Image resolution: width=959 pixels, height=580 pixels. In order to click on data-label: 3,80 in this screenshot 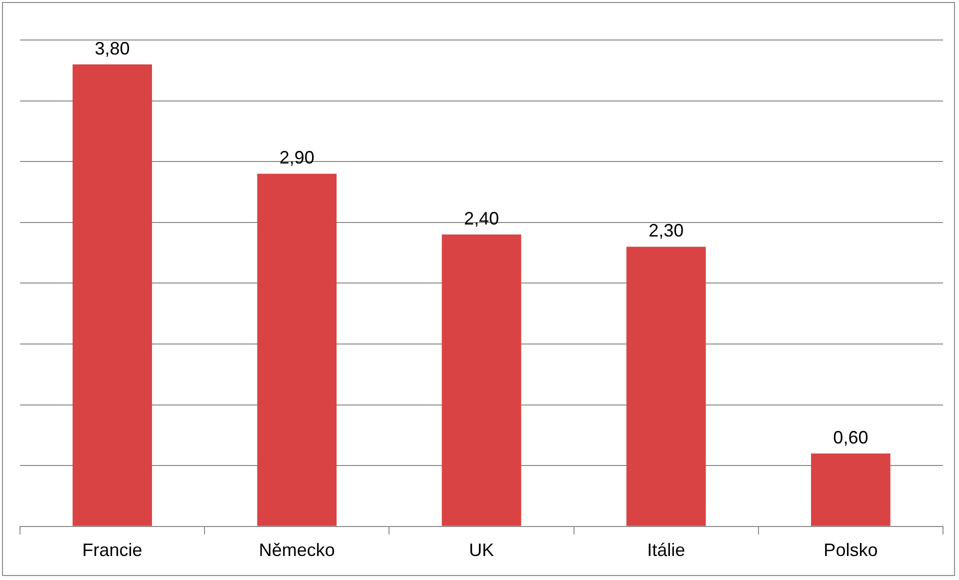, I will do `click(112, 48)`.